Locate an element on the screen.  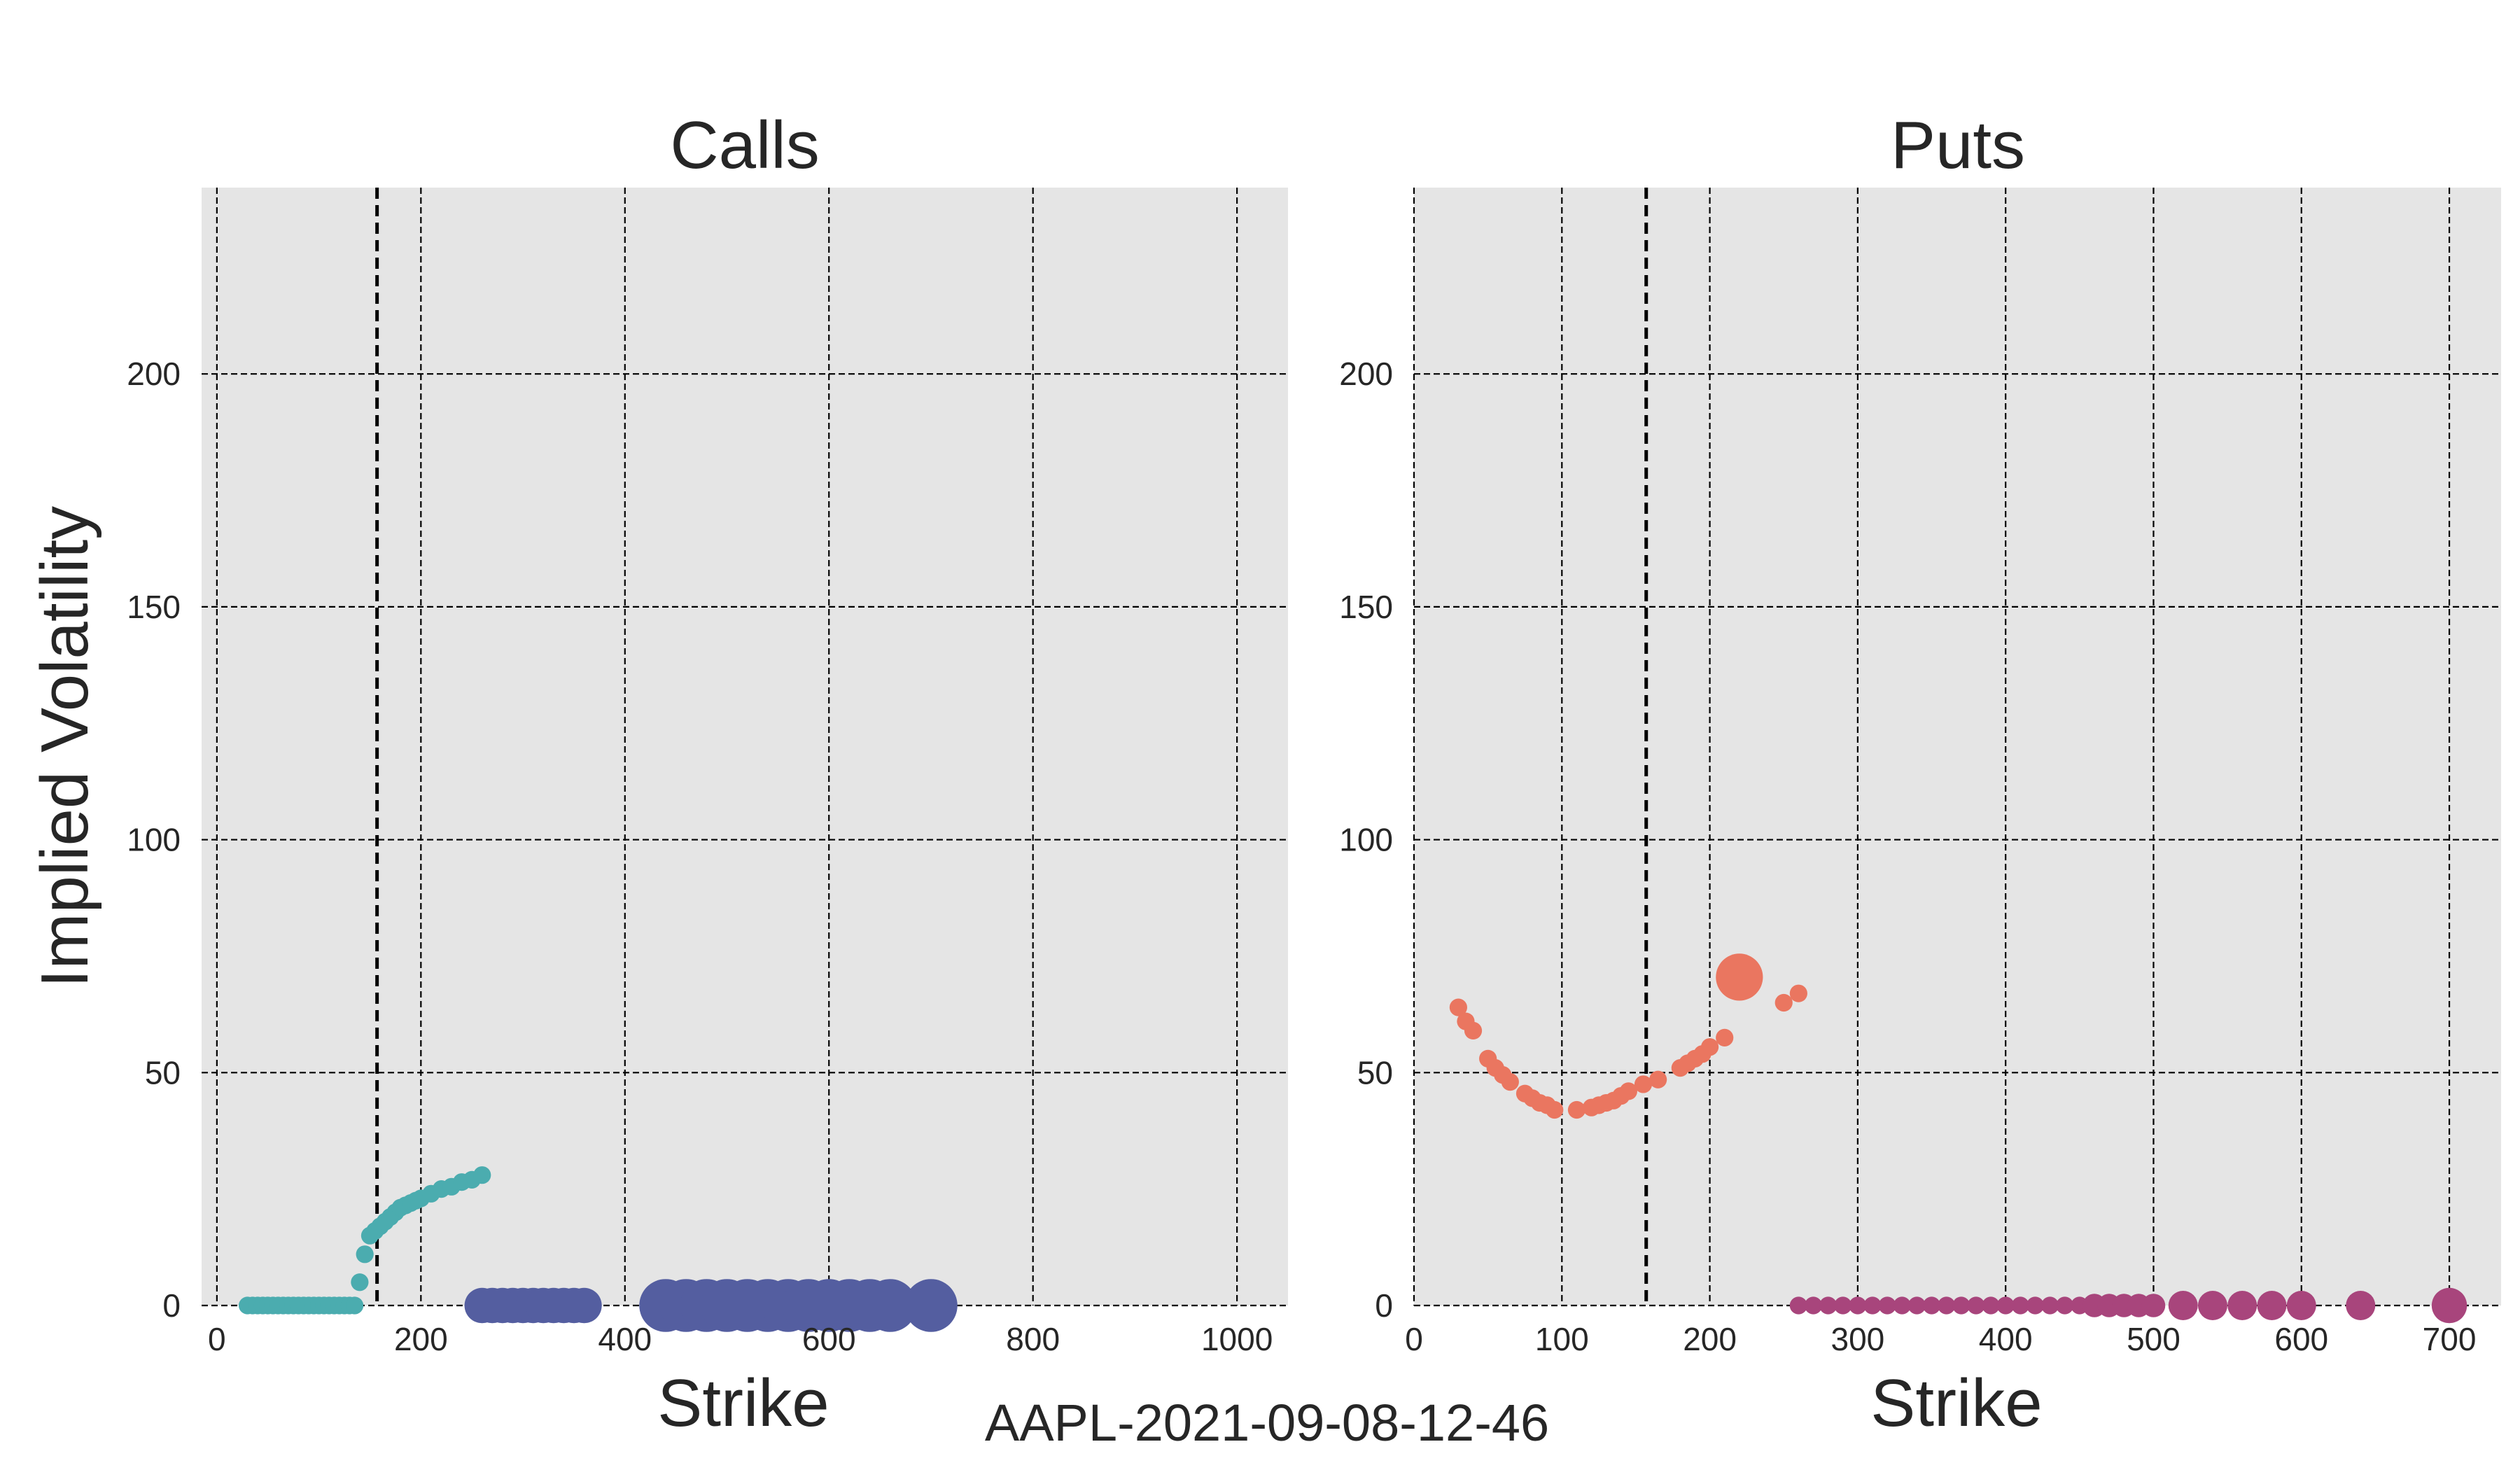
calls-y-tick-label: 0 is located at coordinates (171, 1305).